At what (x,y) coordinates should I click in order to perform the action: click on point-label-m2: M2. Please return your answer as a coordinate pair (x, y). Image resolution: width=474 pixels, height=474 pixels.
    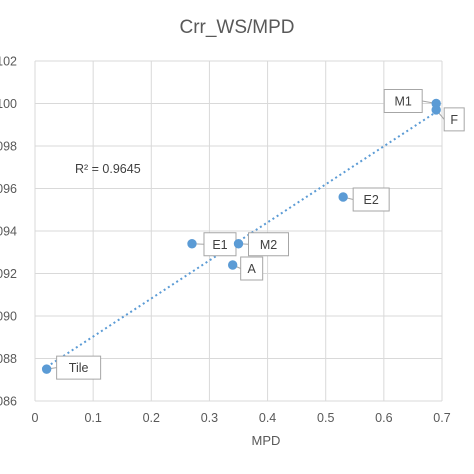
    Looking at the image, I should click on (263, 244).